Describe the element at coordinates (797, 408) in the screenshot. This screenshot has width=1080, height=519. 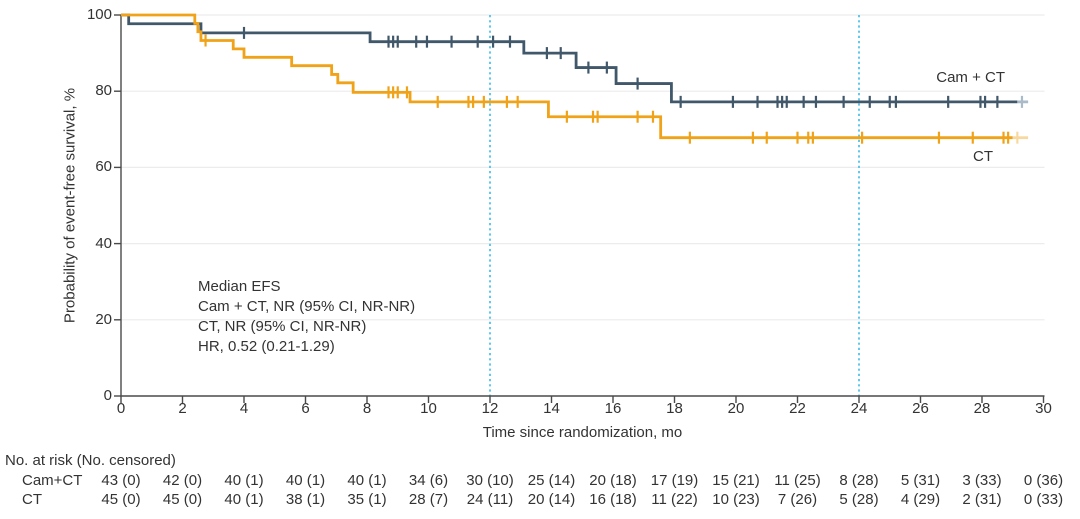
I see `x-tick-label: 22` at that location.